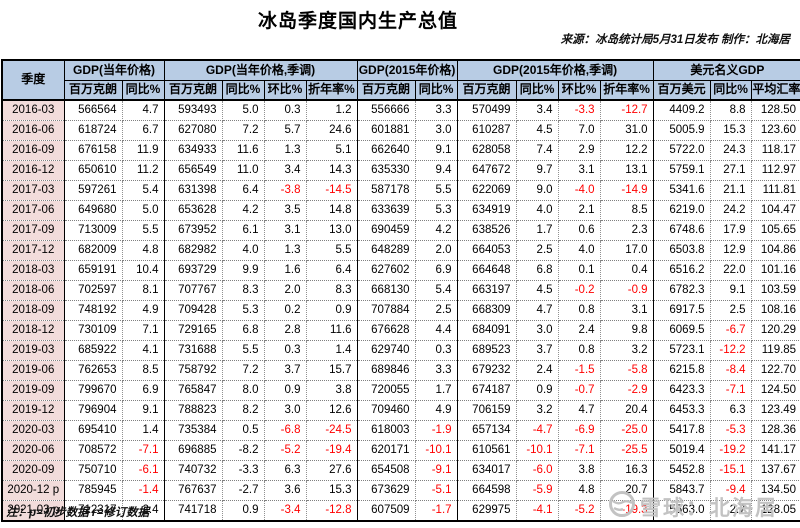  I want to click on table-cell: 657134, so click(487, 430).